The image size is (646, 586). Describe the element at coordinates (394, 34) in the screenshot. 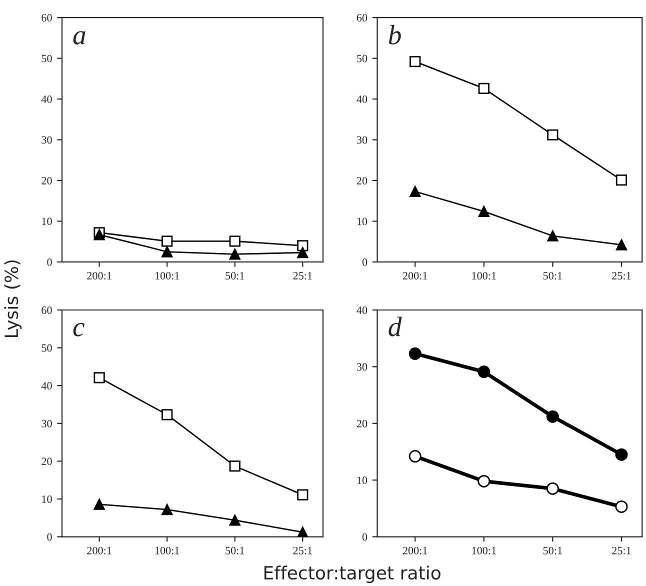

I see `annotation: b` at that location.